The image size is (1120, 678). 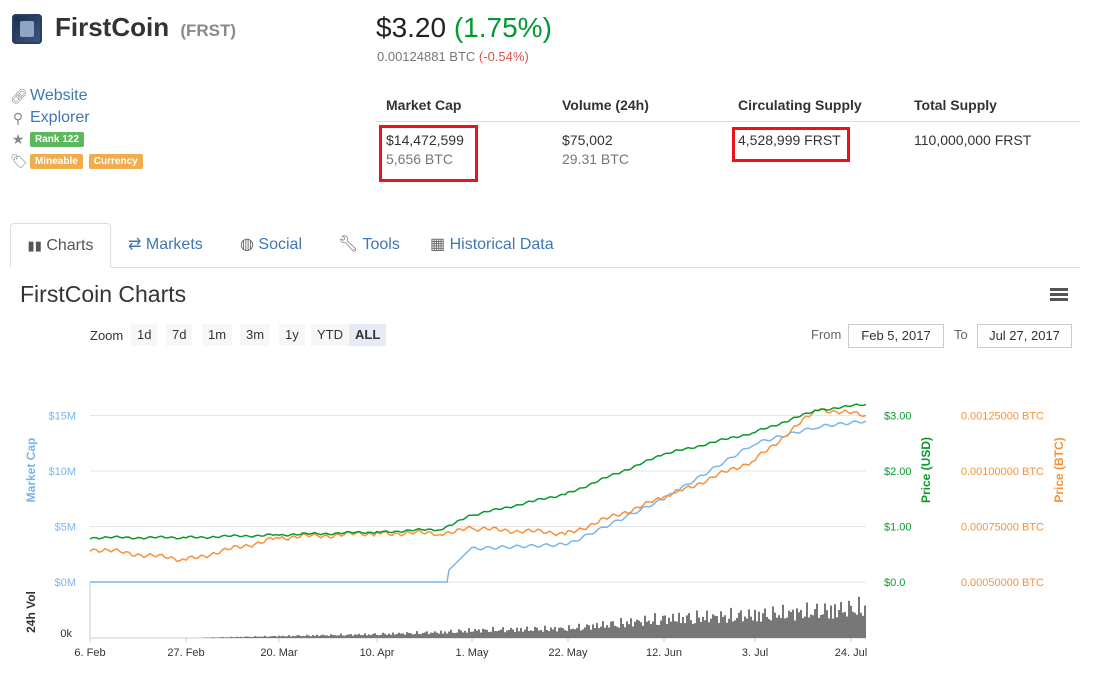 What do you see at coordinates (144, 335) in the screenshot?
I see `zoom-1d-button: 1d` at bounding box center [144, 335].